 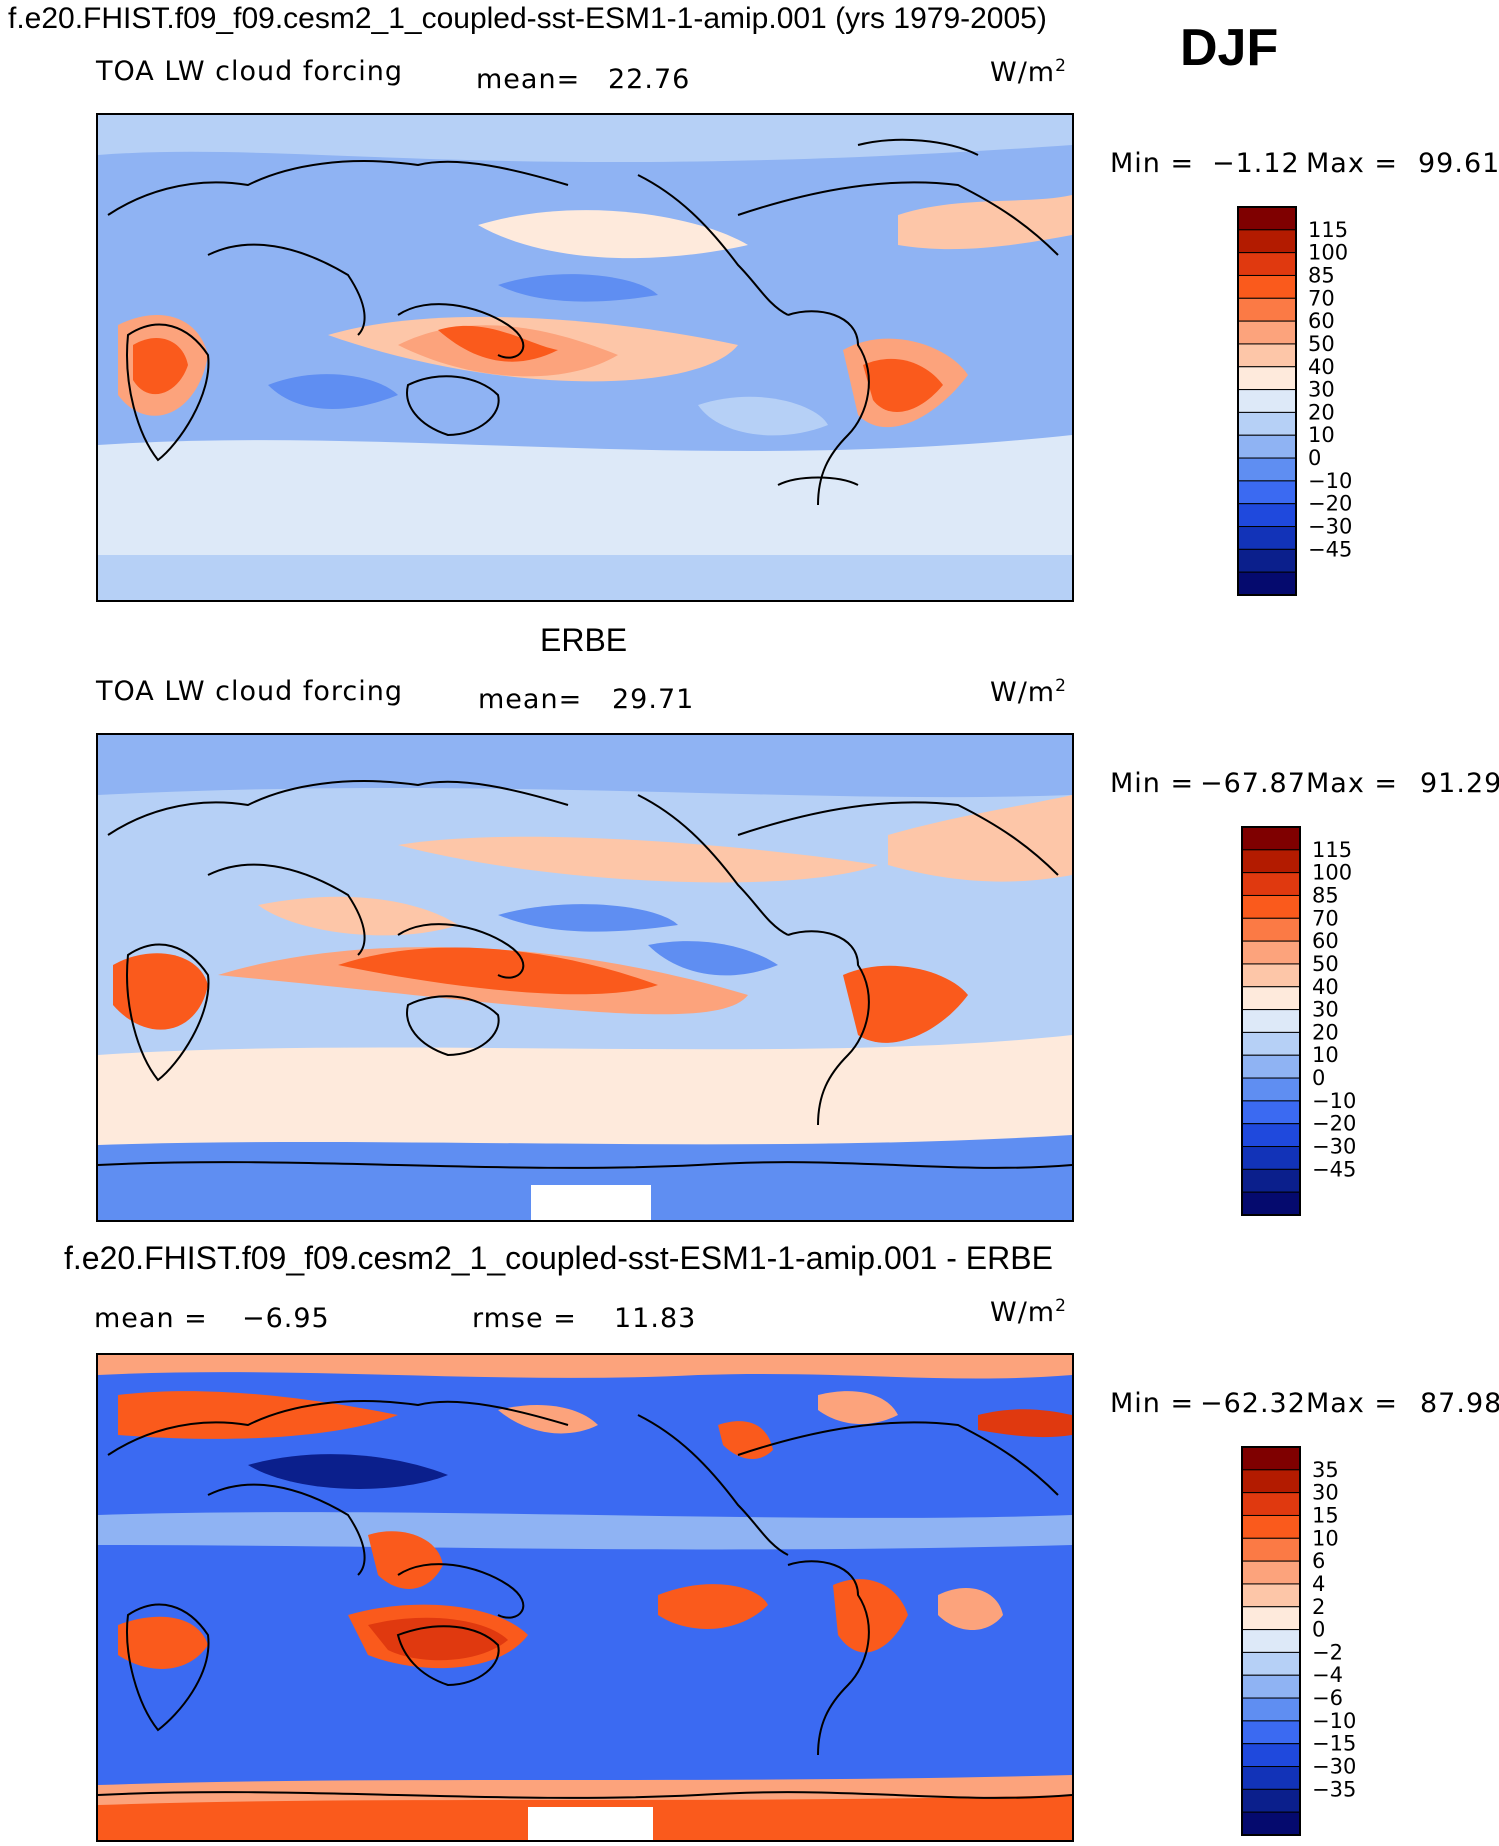 I want to click on colorbar-tick-label: −30, so click(x=1334, y=1767).